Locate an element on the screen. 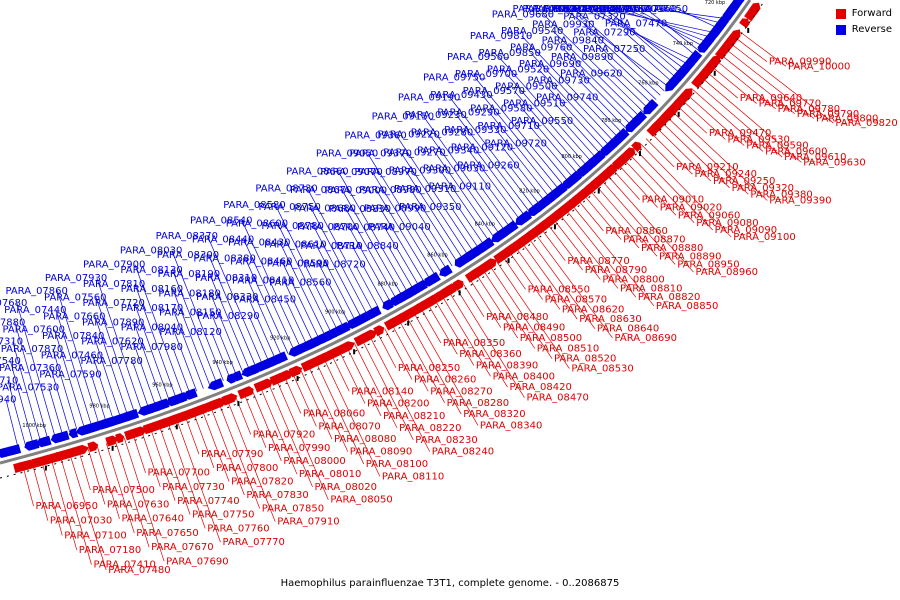 This screenshot has height=600, width=900. gene-label: PARA_08200 is located at coordinates (398, 404).